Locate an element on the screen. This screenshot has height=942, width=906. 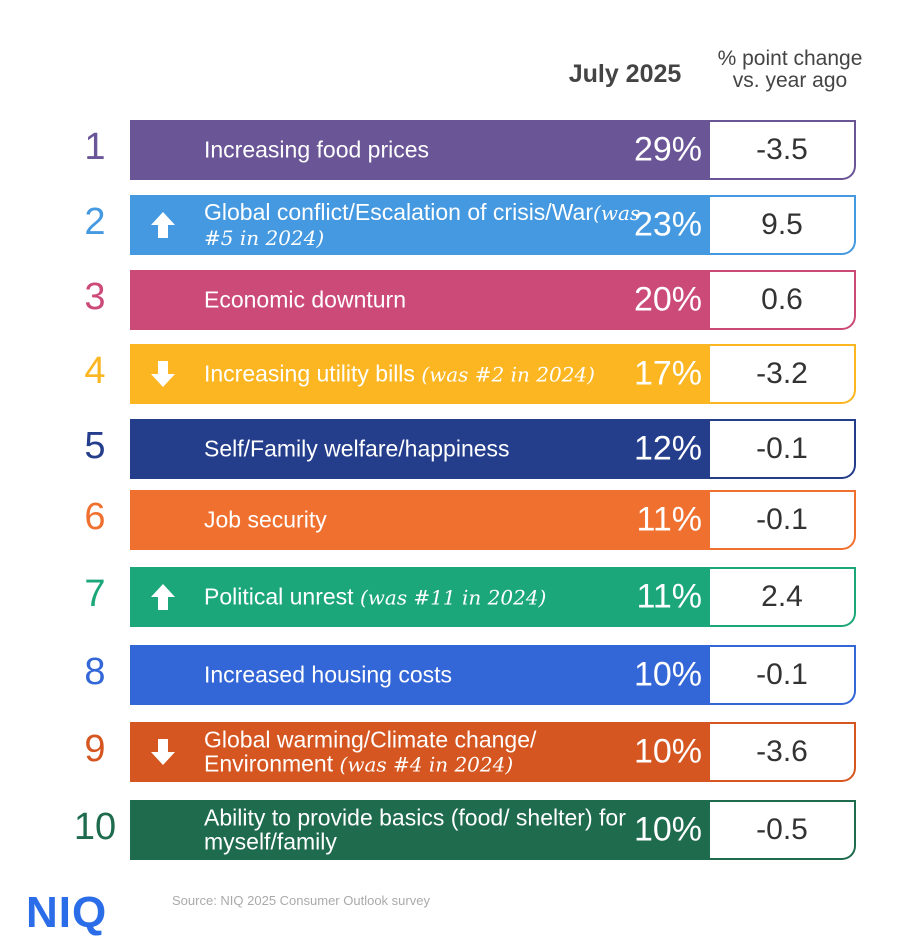
table-row: Job security 11% is located at coordinates (420, 520).